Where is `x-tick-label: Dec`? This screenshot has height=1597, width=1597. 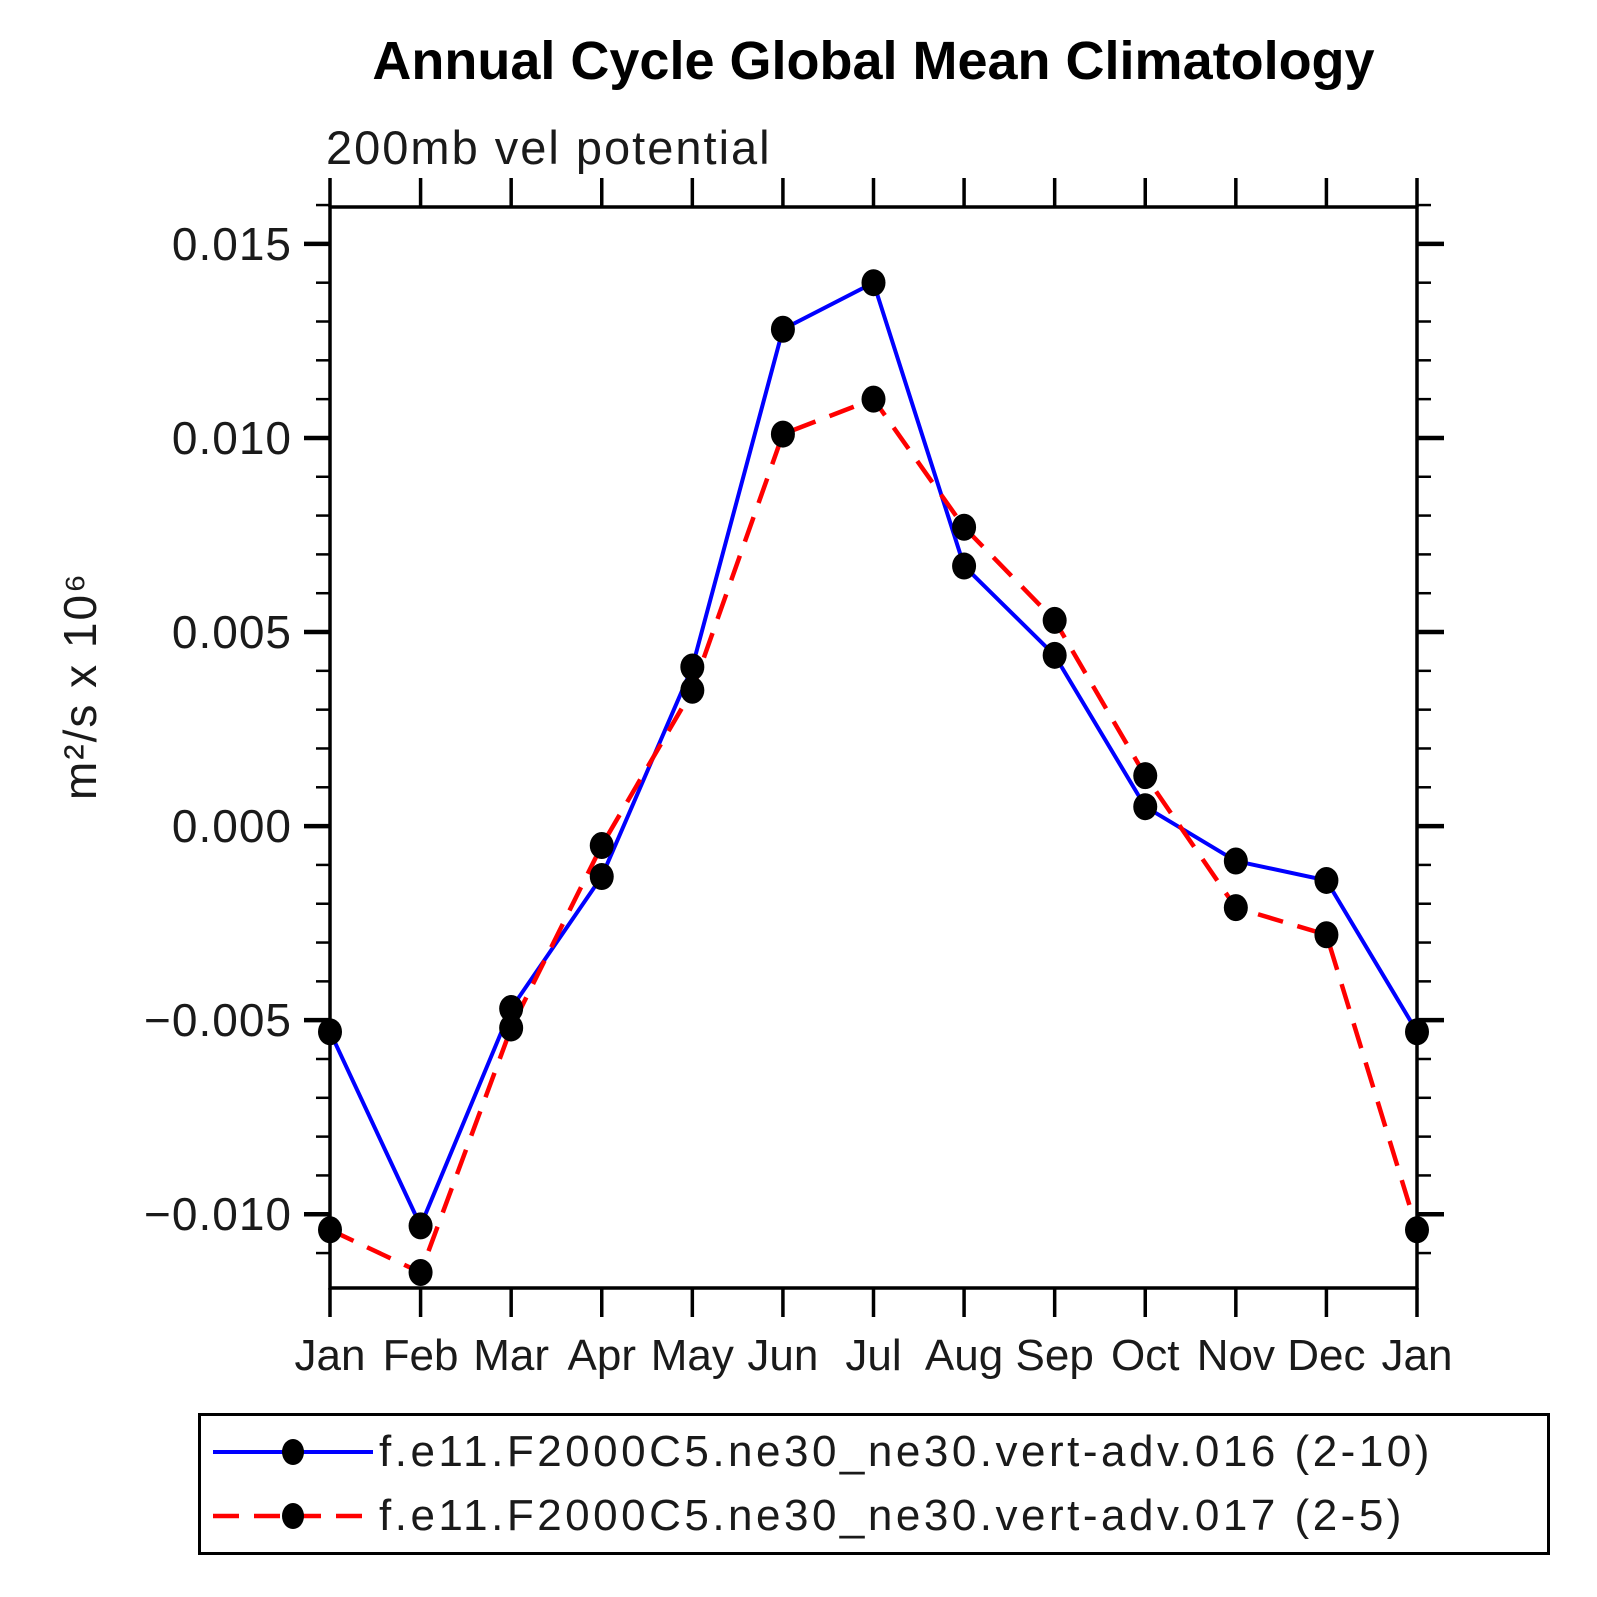
x-tick-label: Dec is located at coordinates (1326, 1355).